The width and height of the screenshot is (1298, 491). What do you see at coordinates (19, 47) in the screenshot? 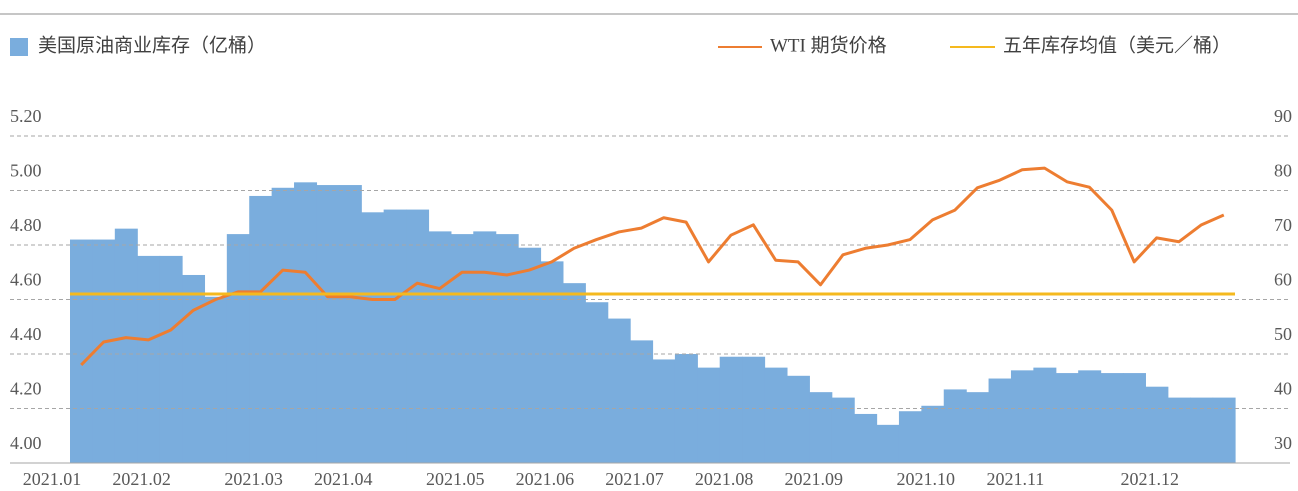
I see `legend-swatch` at bounding box center [19, 47].